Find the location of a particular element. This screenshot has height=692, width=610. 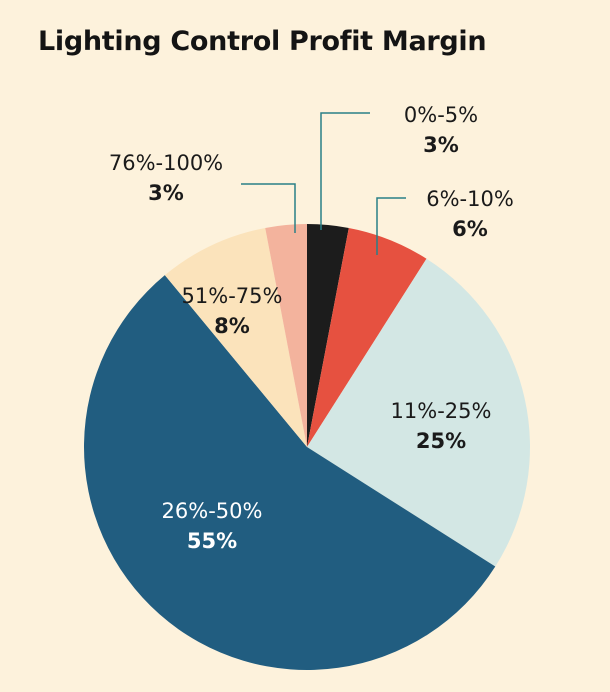

slice-label-11pct-25pct: 11%-25% is located at coordinates (441, 411).